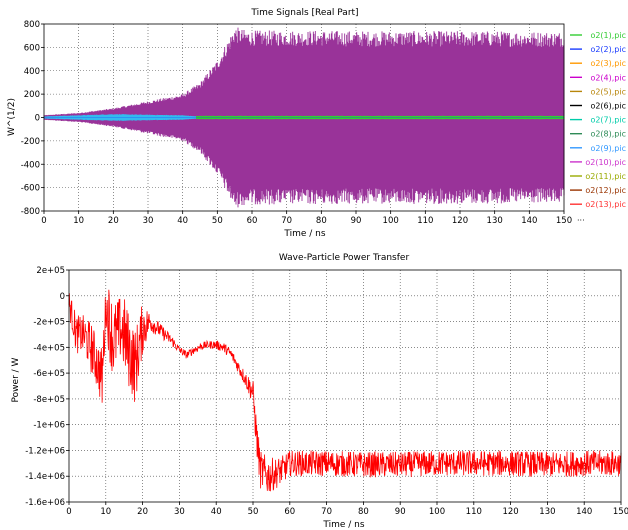  I want to click on y-tick-label: -6e+05, so click(49, 374).